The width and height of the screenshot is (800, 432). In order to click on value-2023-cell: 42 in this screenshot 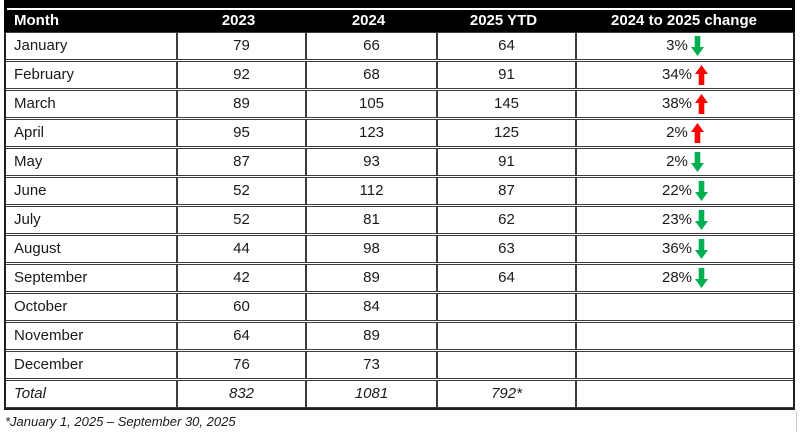, I will do `click(240, 278)`.